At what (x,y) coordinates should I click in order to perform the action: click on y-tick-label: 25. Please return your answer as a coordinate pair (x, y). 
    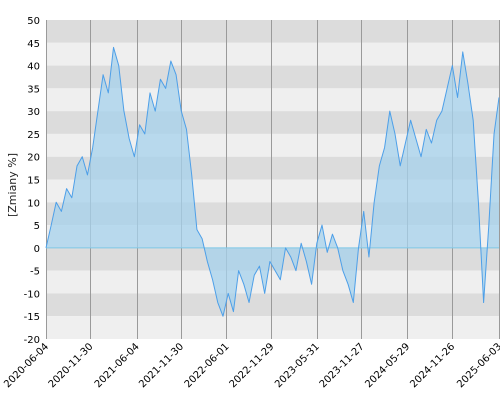
    Looking at the image, I should click on (33, 135).